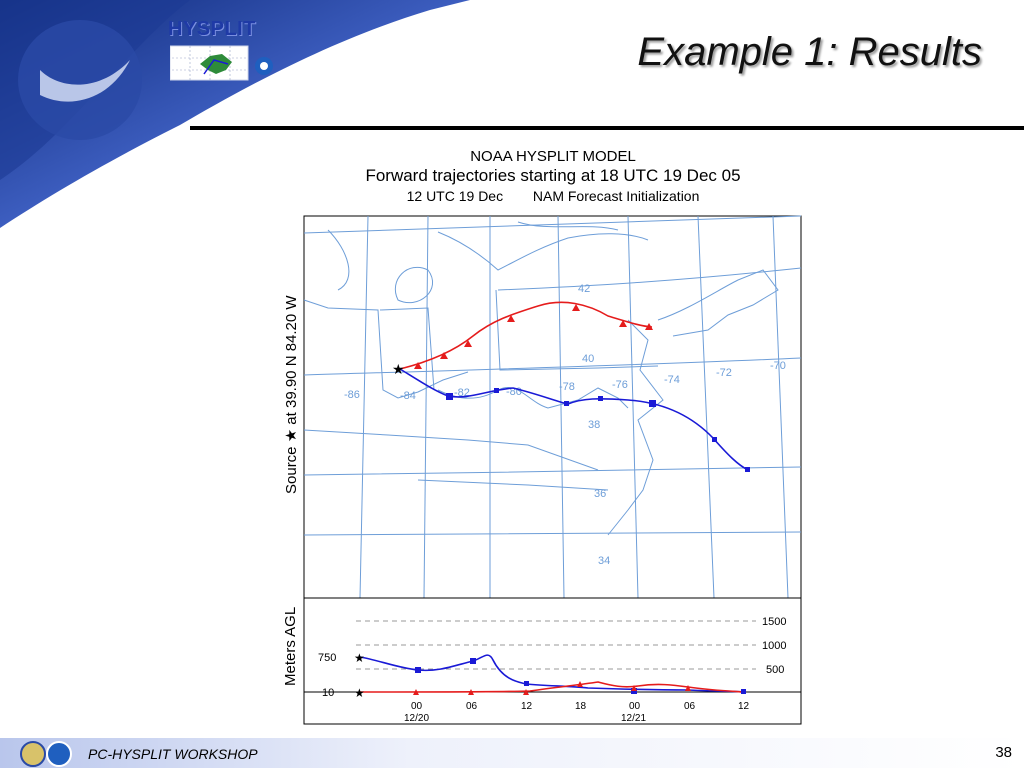 The image size is (1024, 768). I want to click on hysplit-logo: HYSPLIT, so click(212, 29).